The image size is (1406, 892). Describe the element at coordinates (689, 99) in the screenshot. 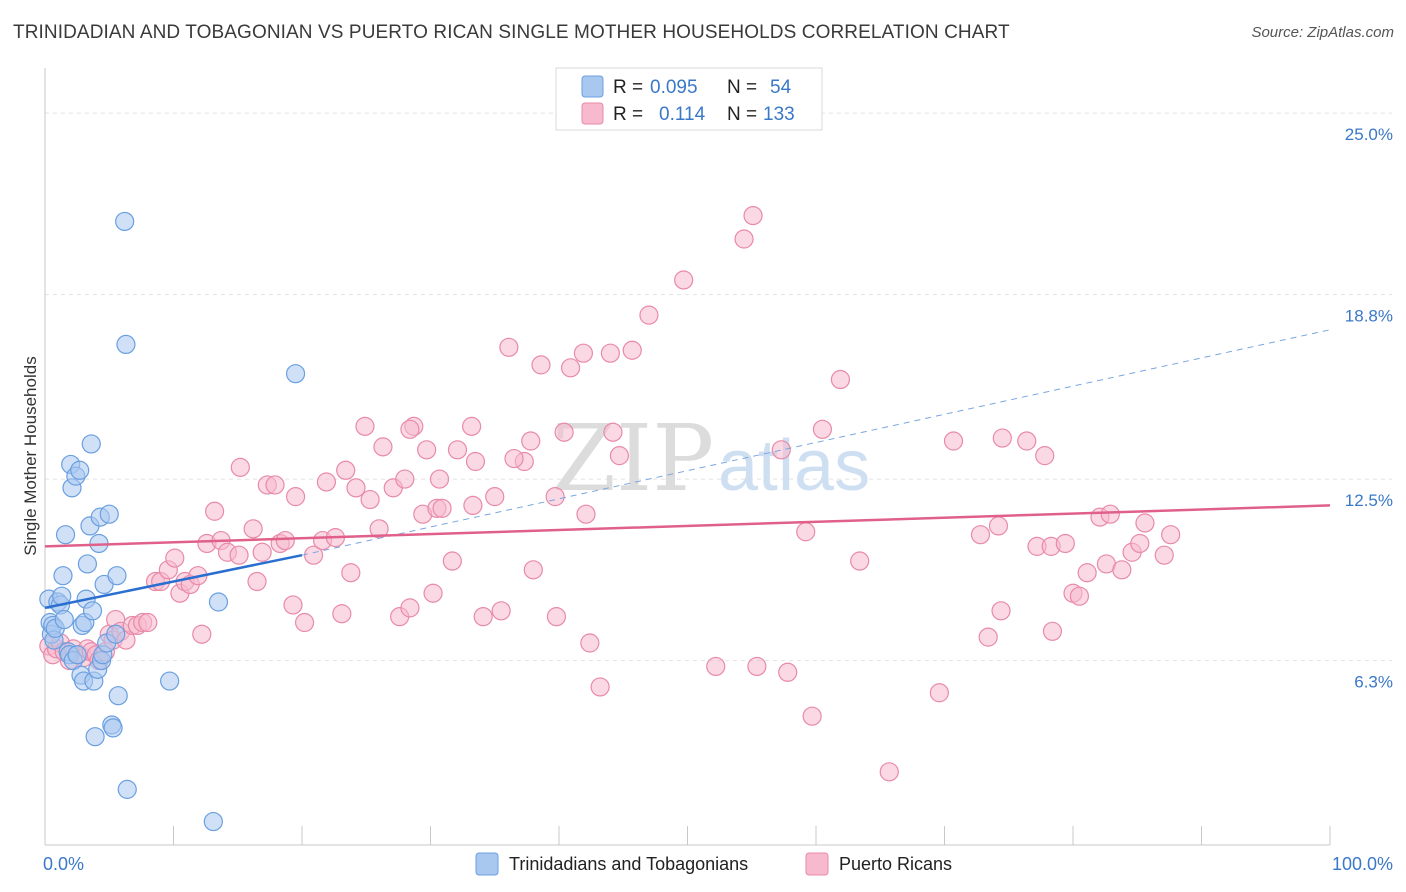

I see `top-legend: R = 0.095 N = 54 R = 0.114 N = 133` at that location.